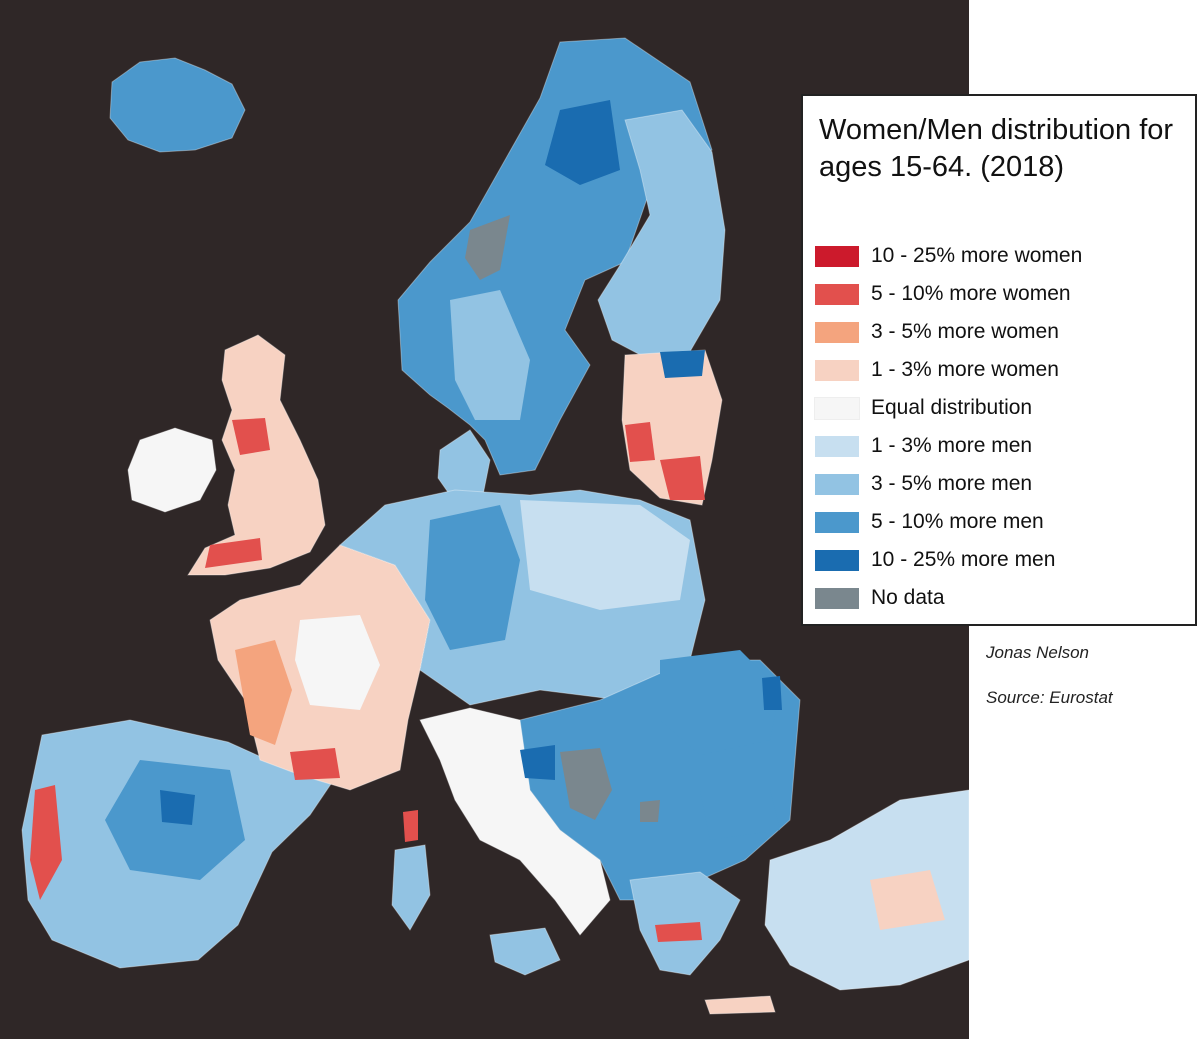  What do you see at coordinates (586, 784) in the screenshot?
I see `no-data-bosnia` at bounding box center [586, 784].